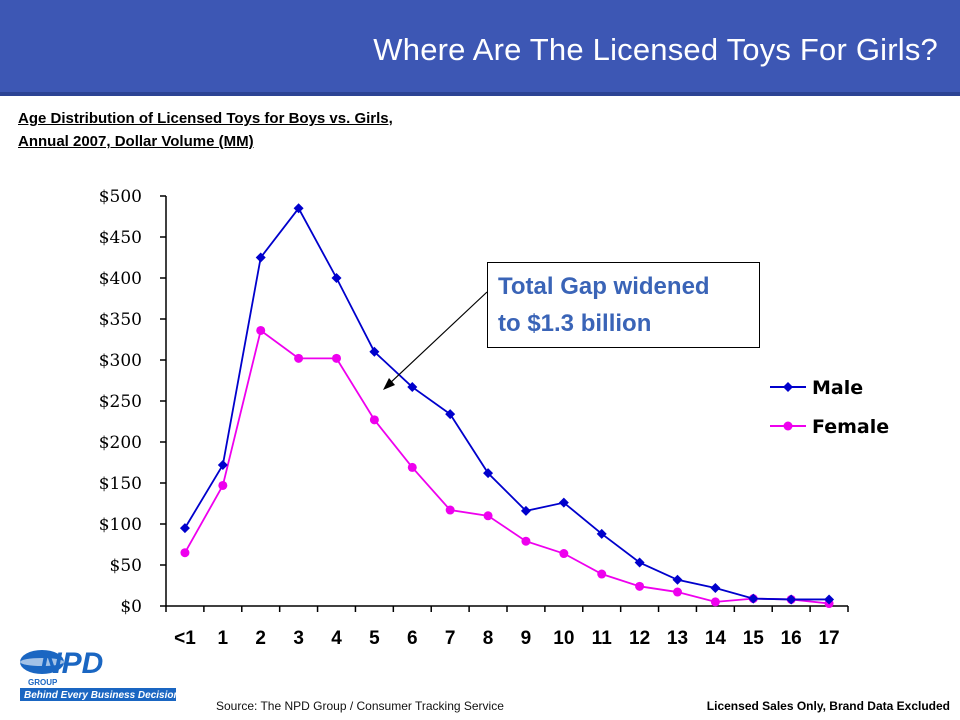 The width and height of the screenshot is (960, 720). I want to click on callout-arrowhead, so click(389, 384).